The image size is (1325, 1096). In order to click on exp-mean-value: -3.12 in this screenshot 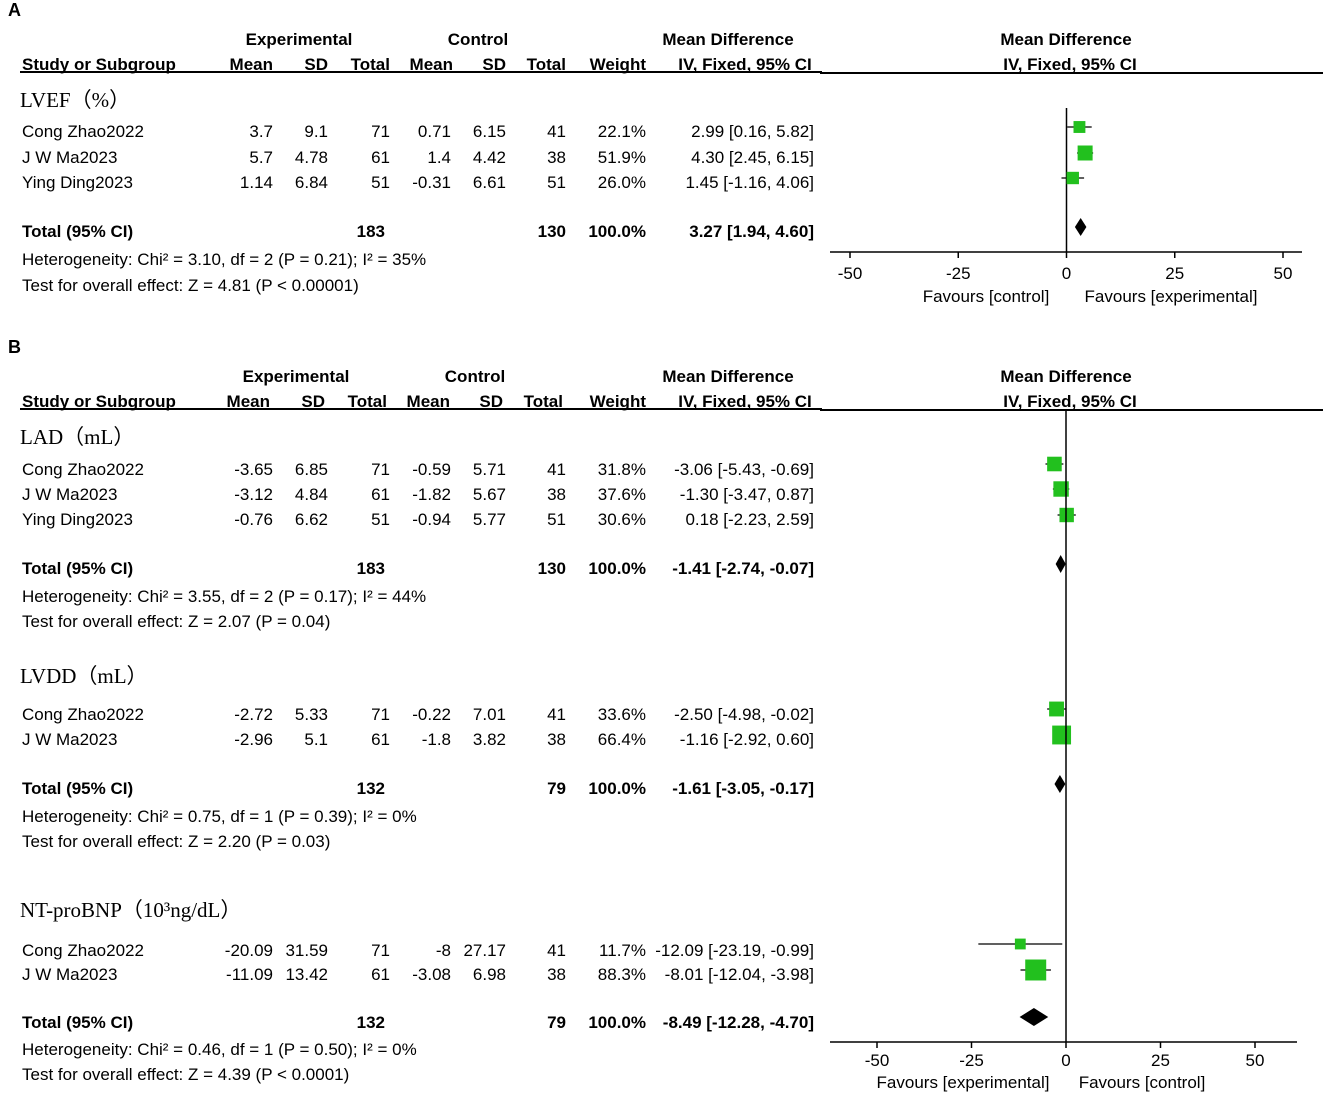, I will do `click(253, 494)`.